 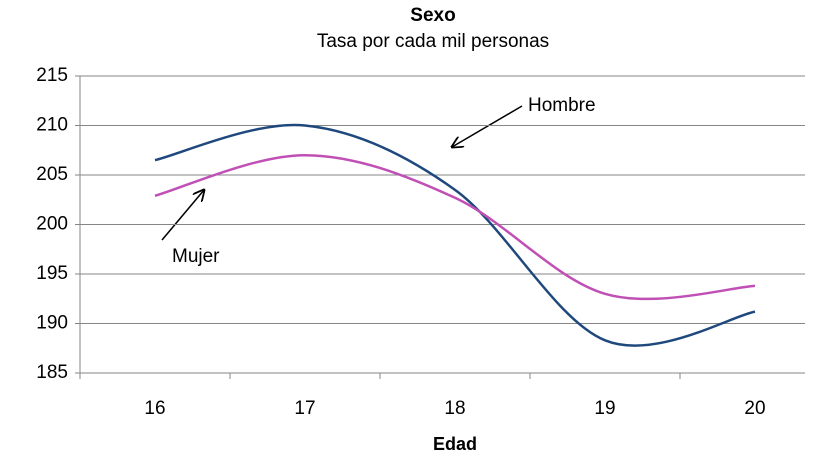 What do you see at coordinates (52, 75) in the screenshot?
I see `y-tick-label: 215` at bounding box center [52, 75].